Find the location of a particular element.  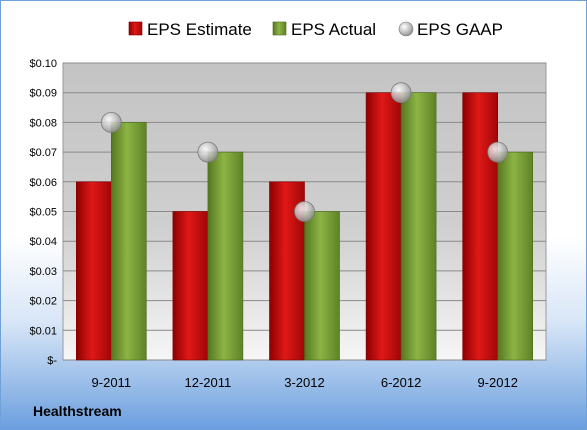

x-tick-label: 3-2012 is located at coordinates (304, 382).